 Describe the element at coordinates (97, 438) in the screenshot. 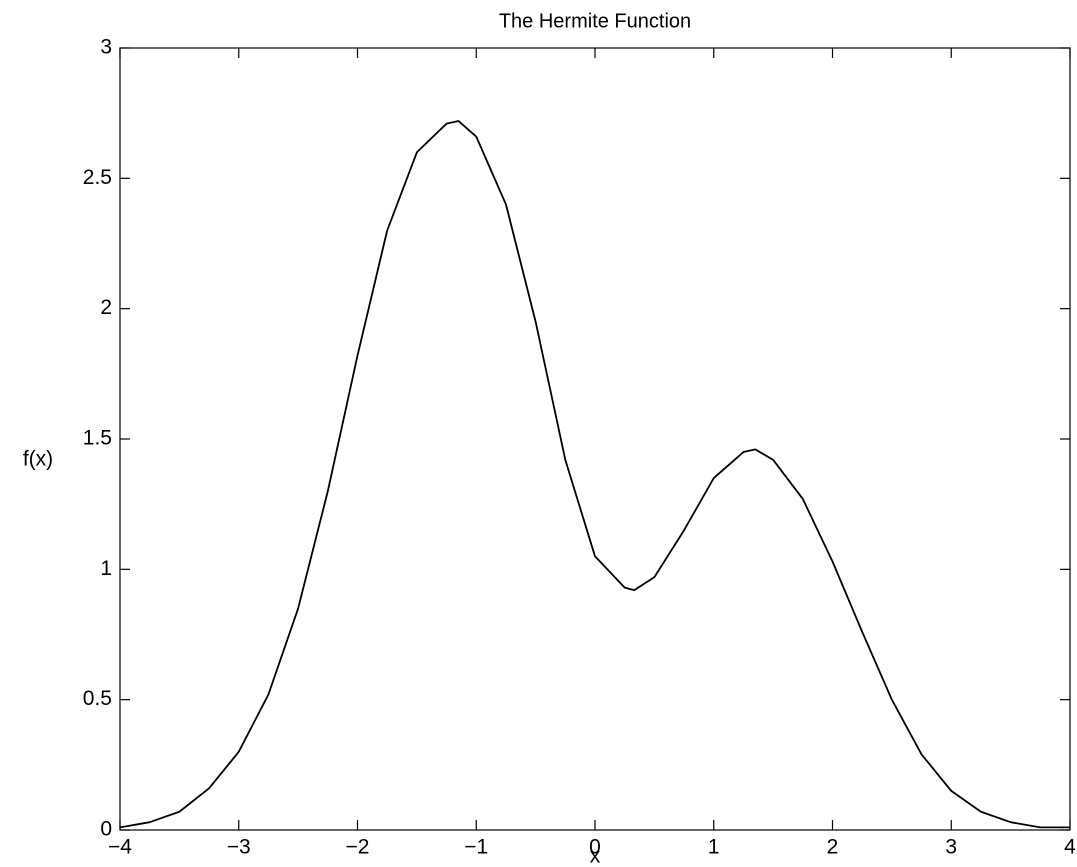

I see `y-tick-label: 1.5` at that location.